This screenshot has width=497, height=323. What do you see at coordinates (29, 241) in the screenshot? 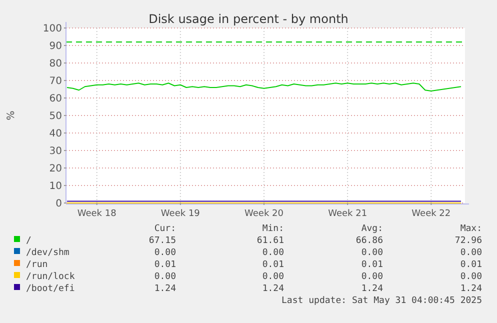
I see `legend-label: /` at bounding box center [29, 241].